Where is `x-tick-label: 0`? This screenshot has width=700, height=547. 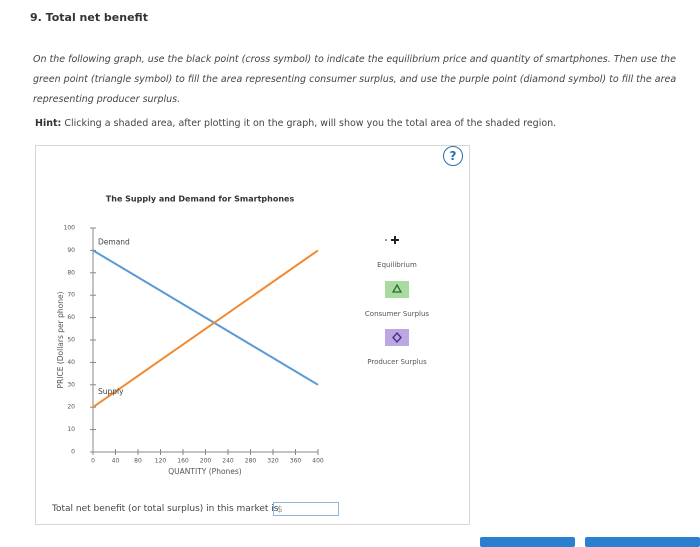 x-tick-label: 0 is located at coordinates (93, 461).